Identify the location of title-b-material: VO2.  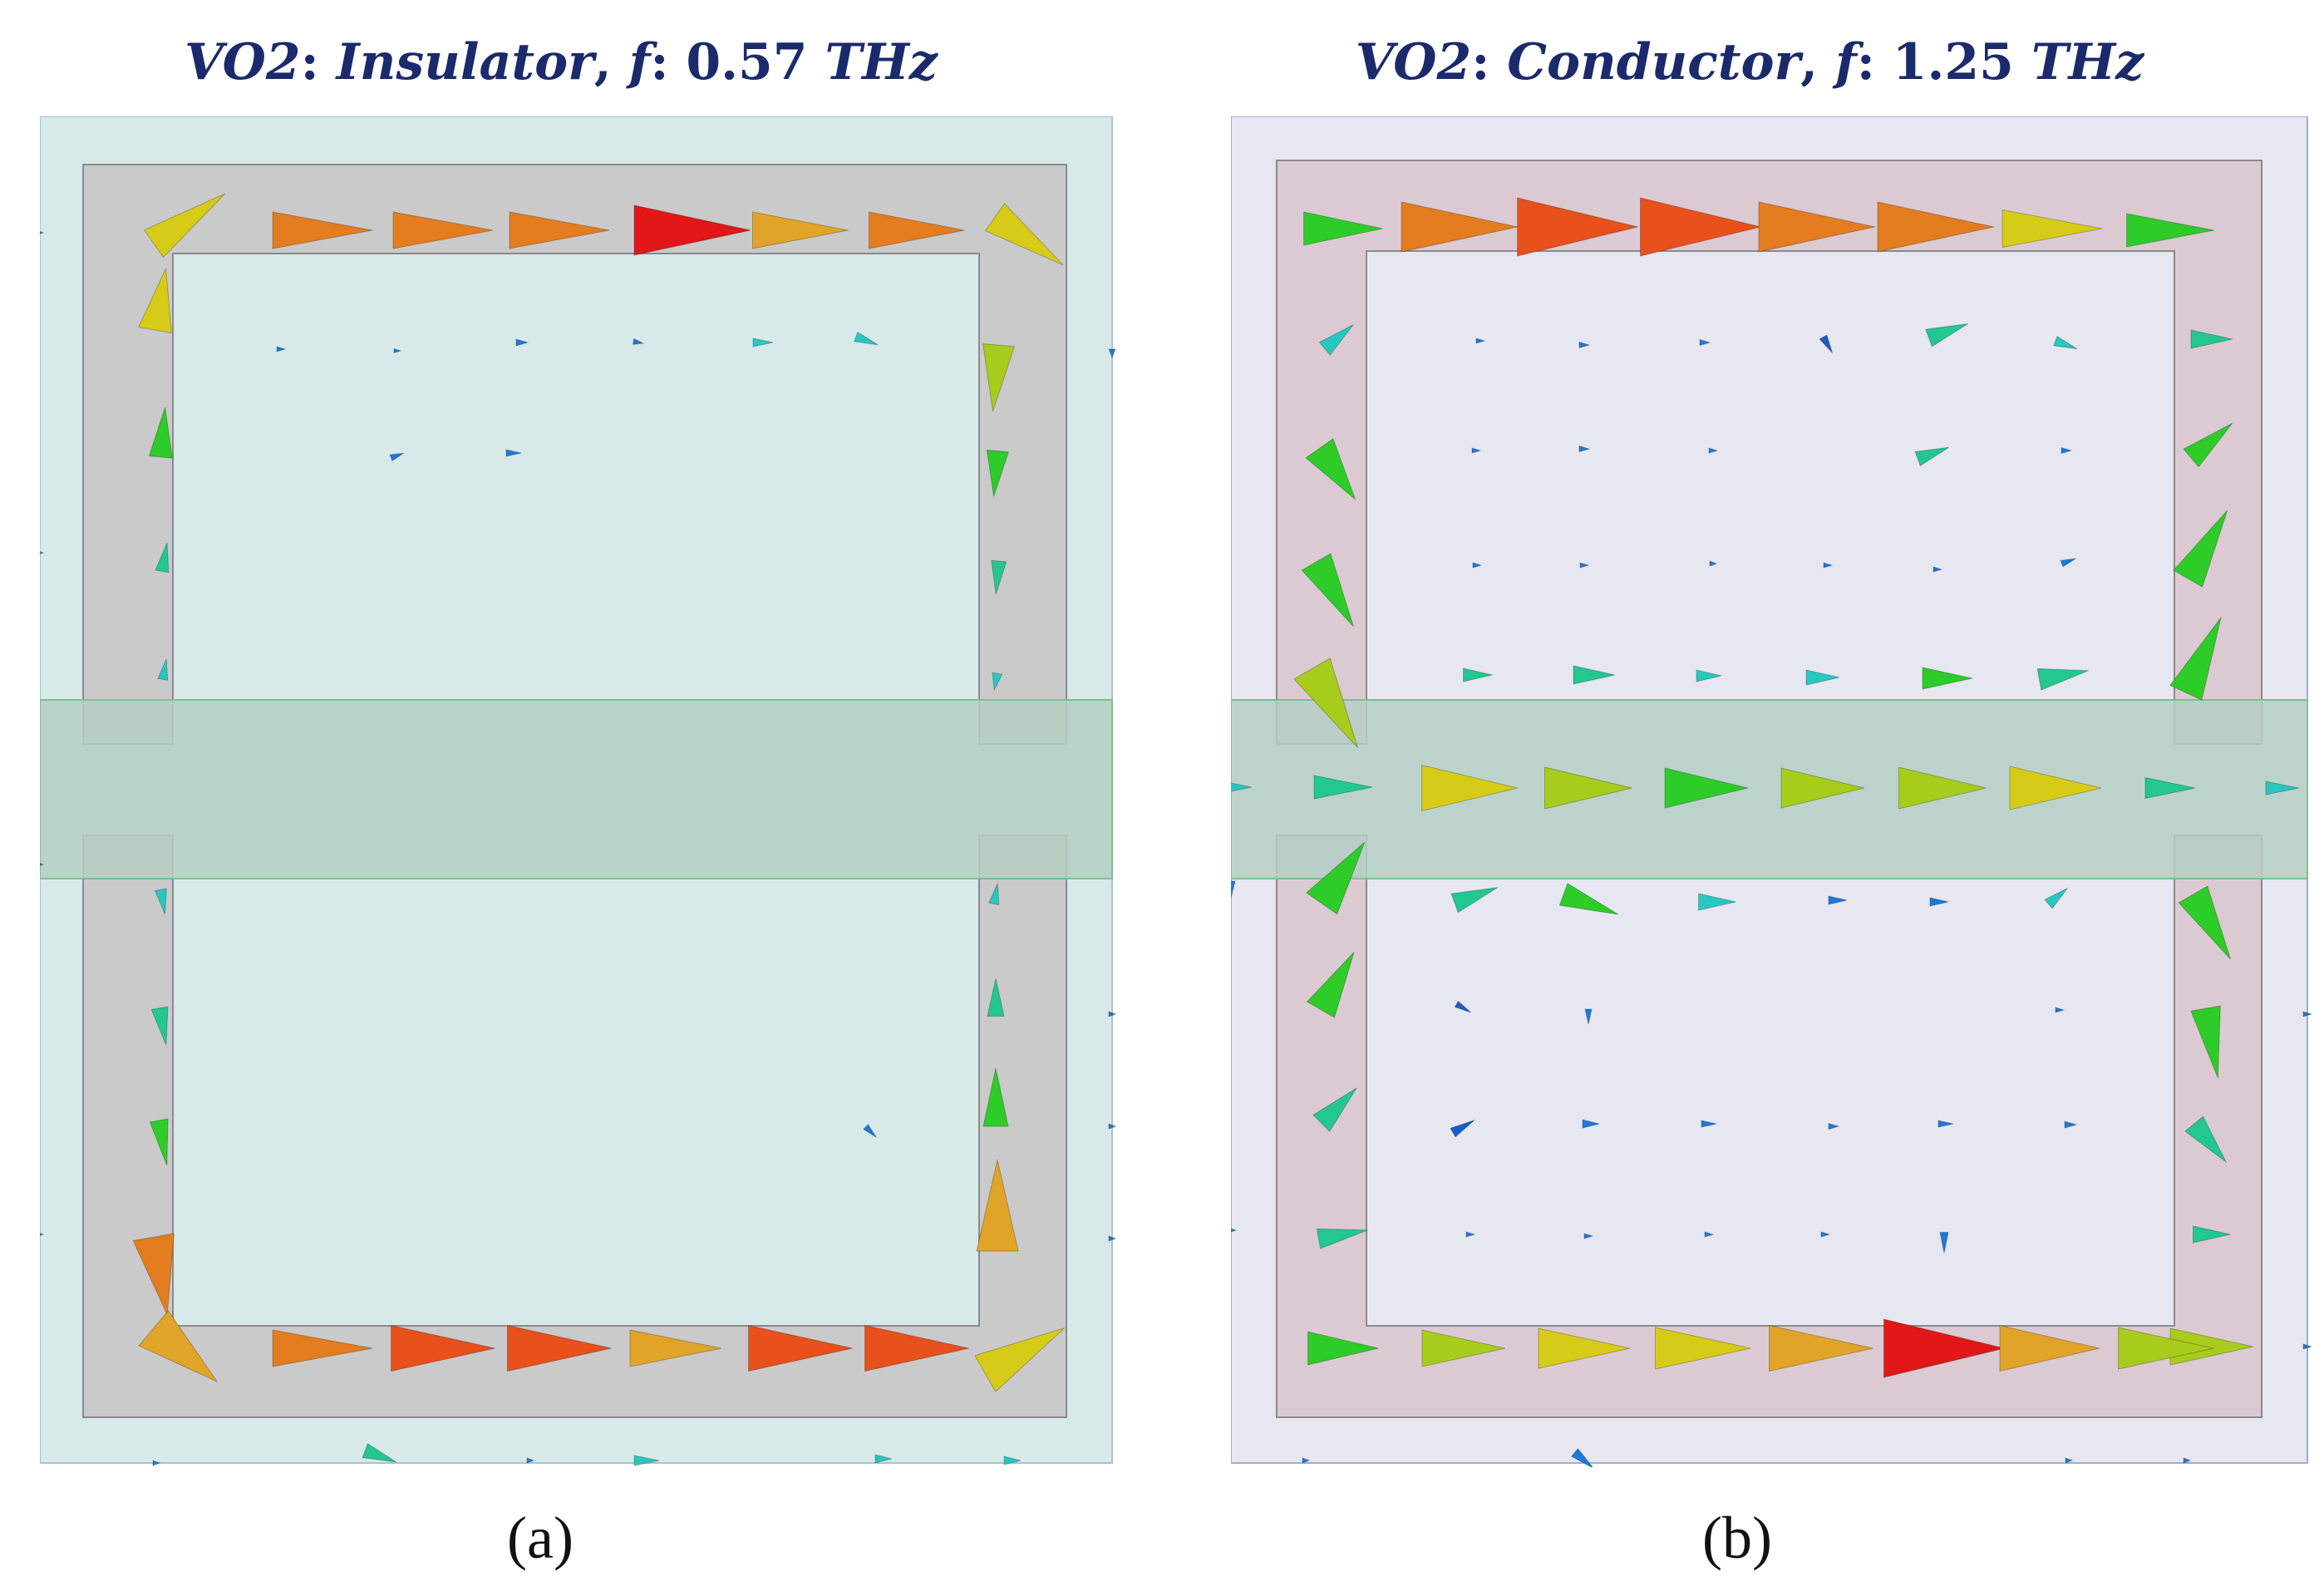
(1413, 62).